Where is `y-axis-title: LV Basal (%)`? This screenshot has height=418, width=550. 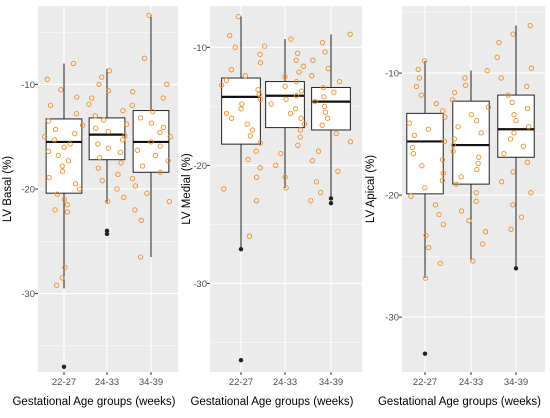
y-axis-title: LV Basal (%) is located at coordinates (8, 189).